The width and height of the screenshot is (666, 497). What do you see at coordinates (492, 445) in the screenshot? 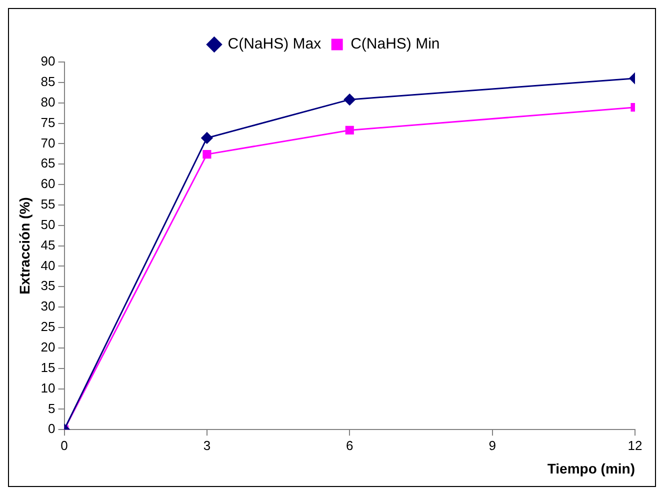
I see `x-tick-label: 9` at bounding box center [492, 445].